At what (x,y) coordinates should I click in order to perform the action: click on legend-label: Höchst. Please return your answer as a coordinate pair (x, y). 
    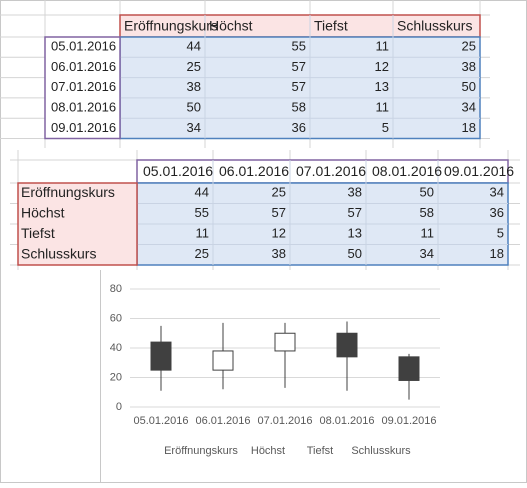
    Looking at the image, I should click on (268, 451).